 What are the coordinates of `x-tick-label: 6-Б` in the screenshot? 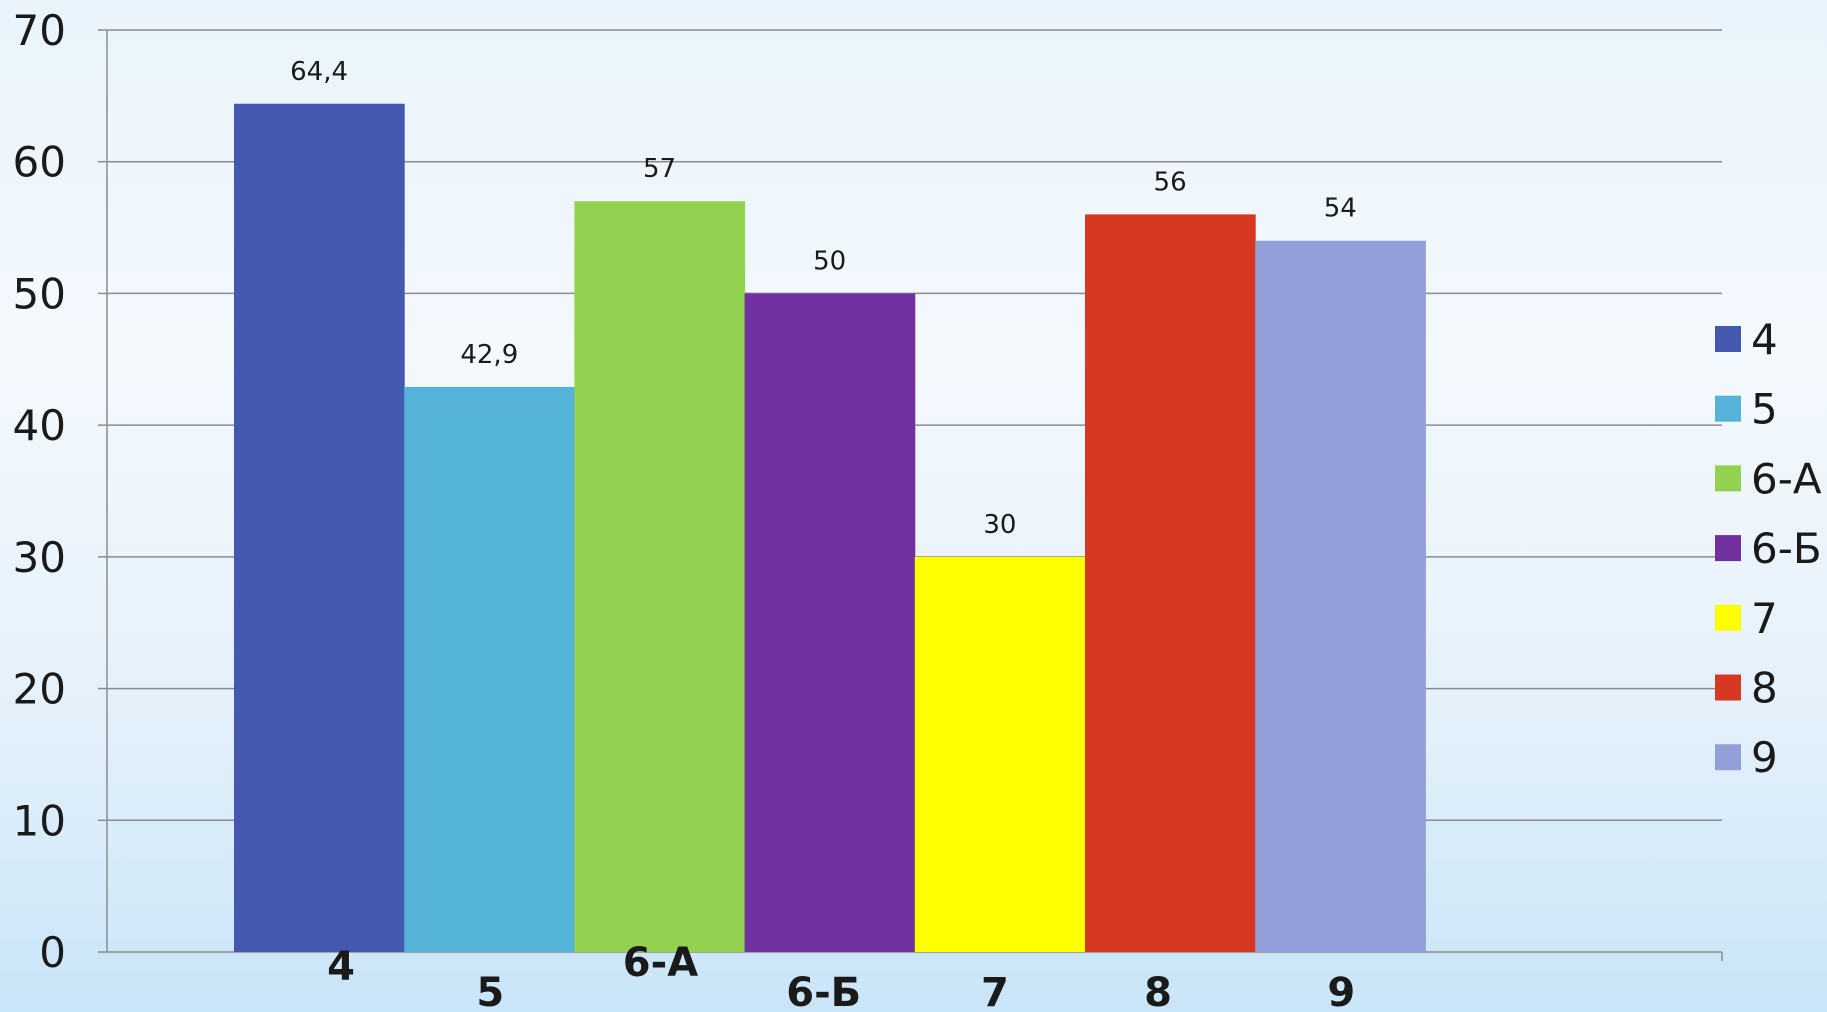 It's located at (823, 991).